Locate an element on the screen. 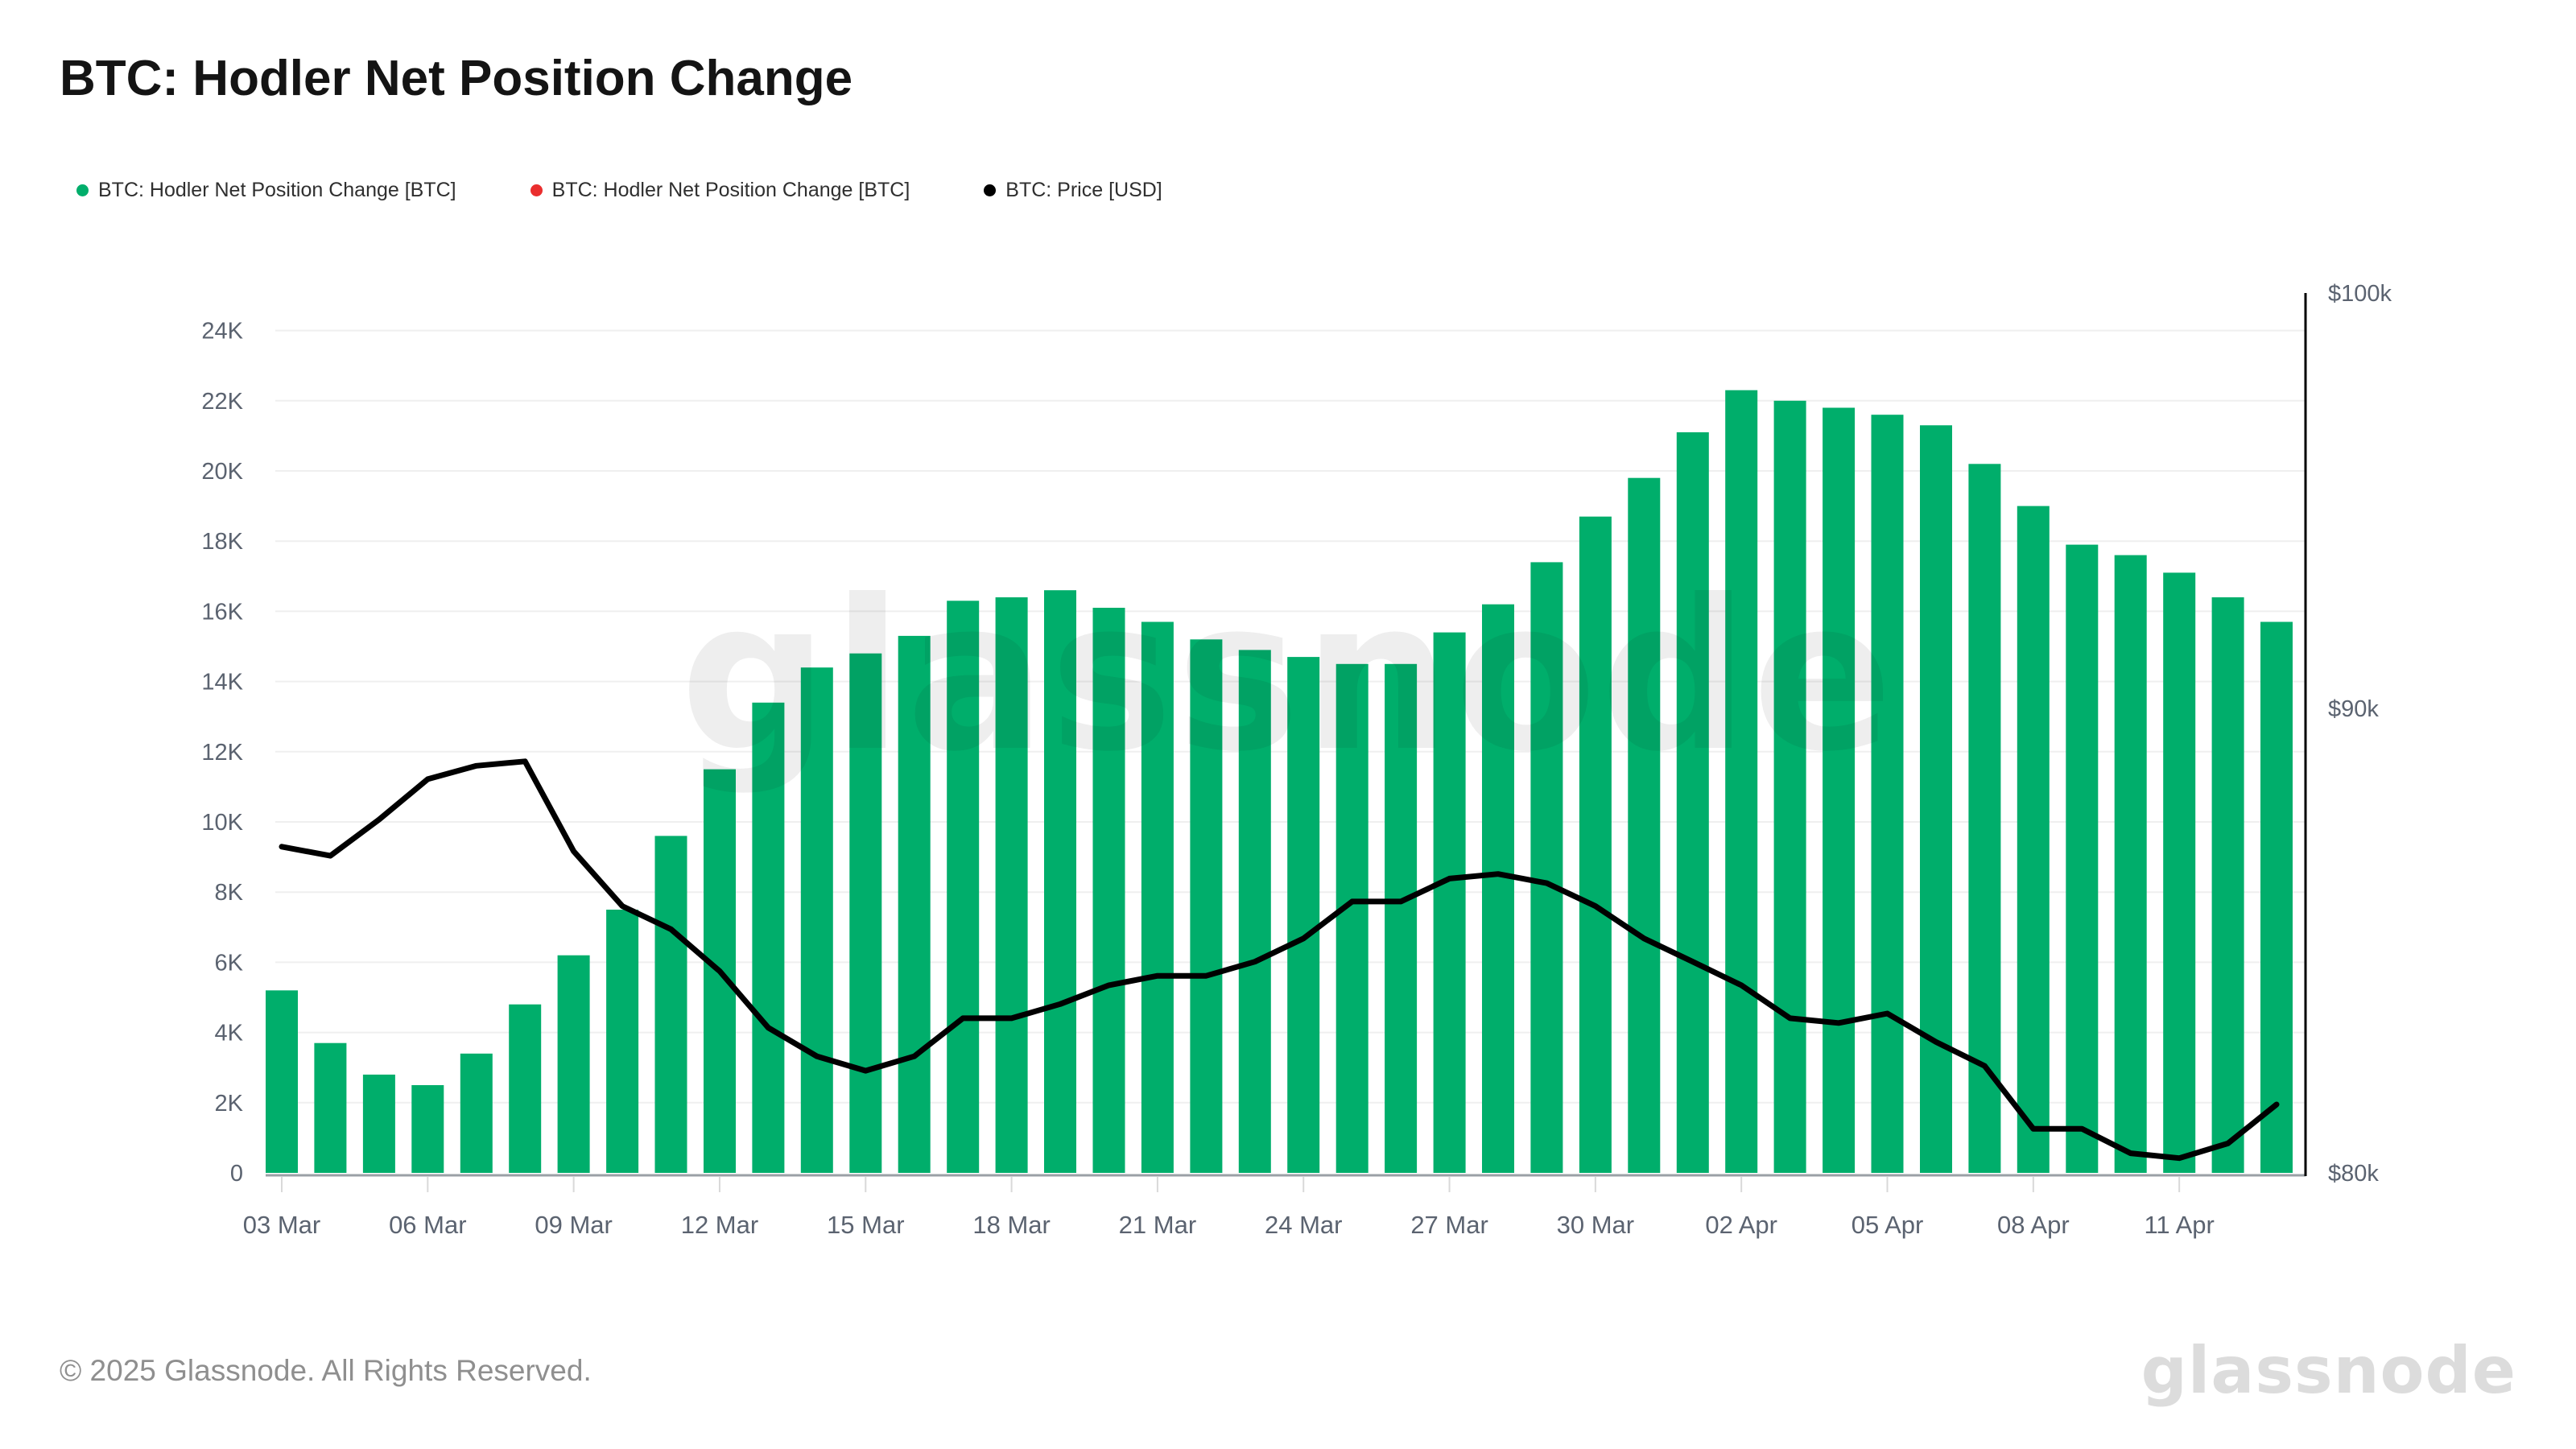 The height and width of the screenshot is (1449, 2576). legend-dot-green-icon is located at coordinates (82, 190).